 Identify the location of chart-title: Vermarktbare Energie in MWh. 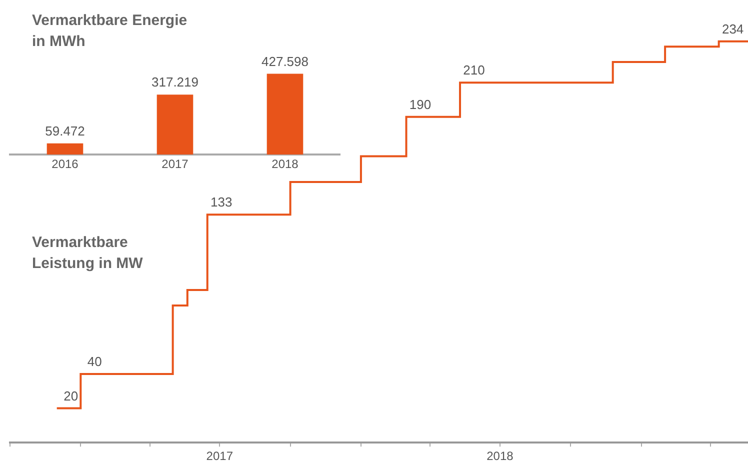
(110, 31).